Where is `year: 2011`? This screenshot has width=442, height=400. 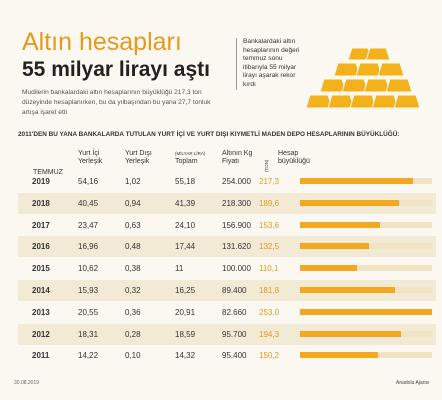
year: 2011 is located at coordinates (41, 356).